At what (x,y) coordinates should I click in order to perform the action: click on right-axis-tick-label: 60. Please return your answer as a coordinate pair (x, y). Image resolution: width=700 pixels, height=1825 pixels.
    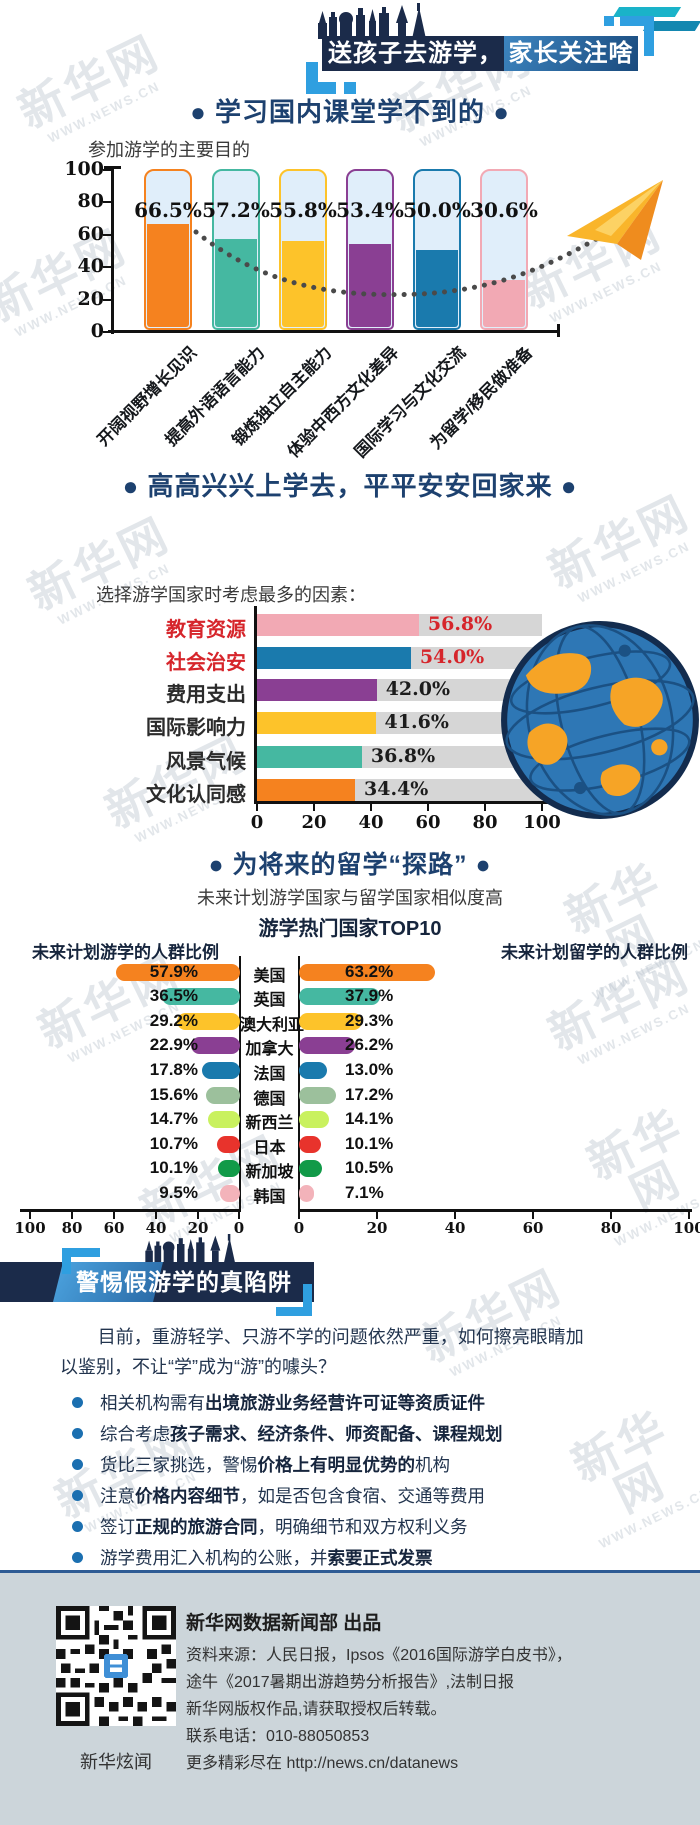
    Looking at the image, I should click on (533, 1228).